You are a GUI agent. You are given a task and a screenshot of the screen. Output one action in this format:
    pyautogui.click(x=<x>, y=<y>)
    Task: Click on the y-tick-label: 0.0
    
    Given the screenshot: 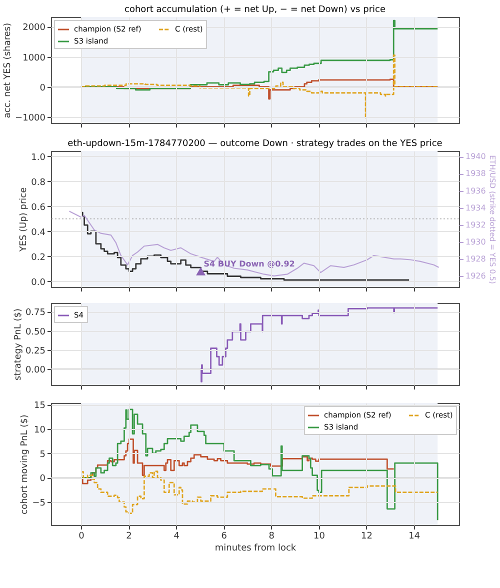 What is the action you would take?
    pyautogui.click(x=38, y=283)
    